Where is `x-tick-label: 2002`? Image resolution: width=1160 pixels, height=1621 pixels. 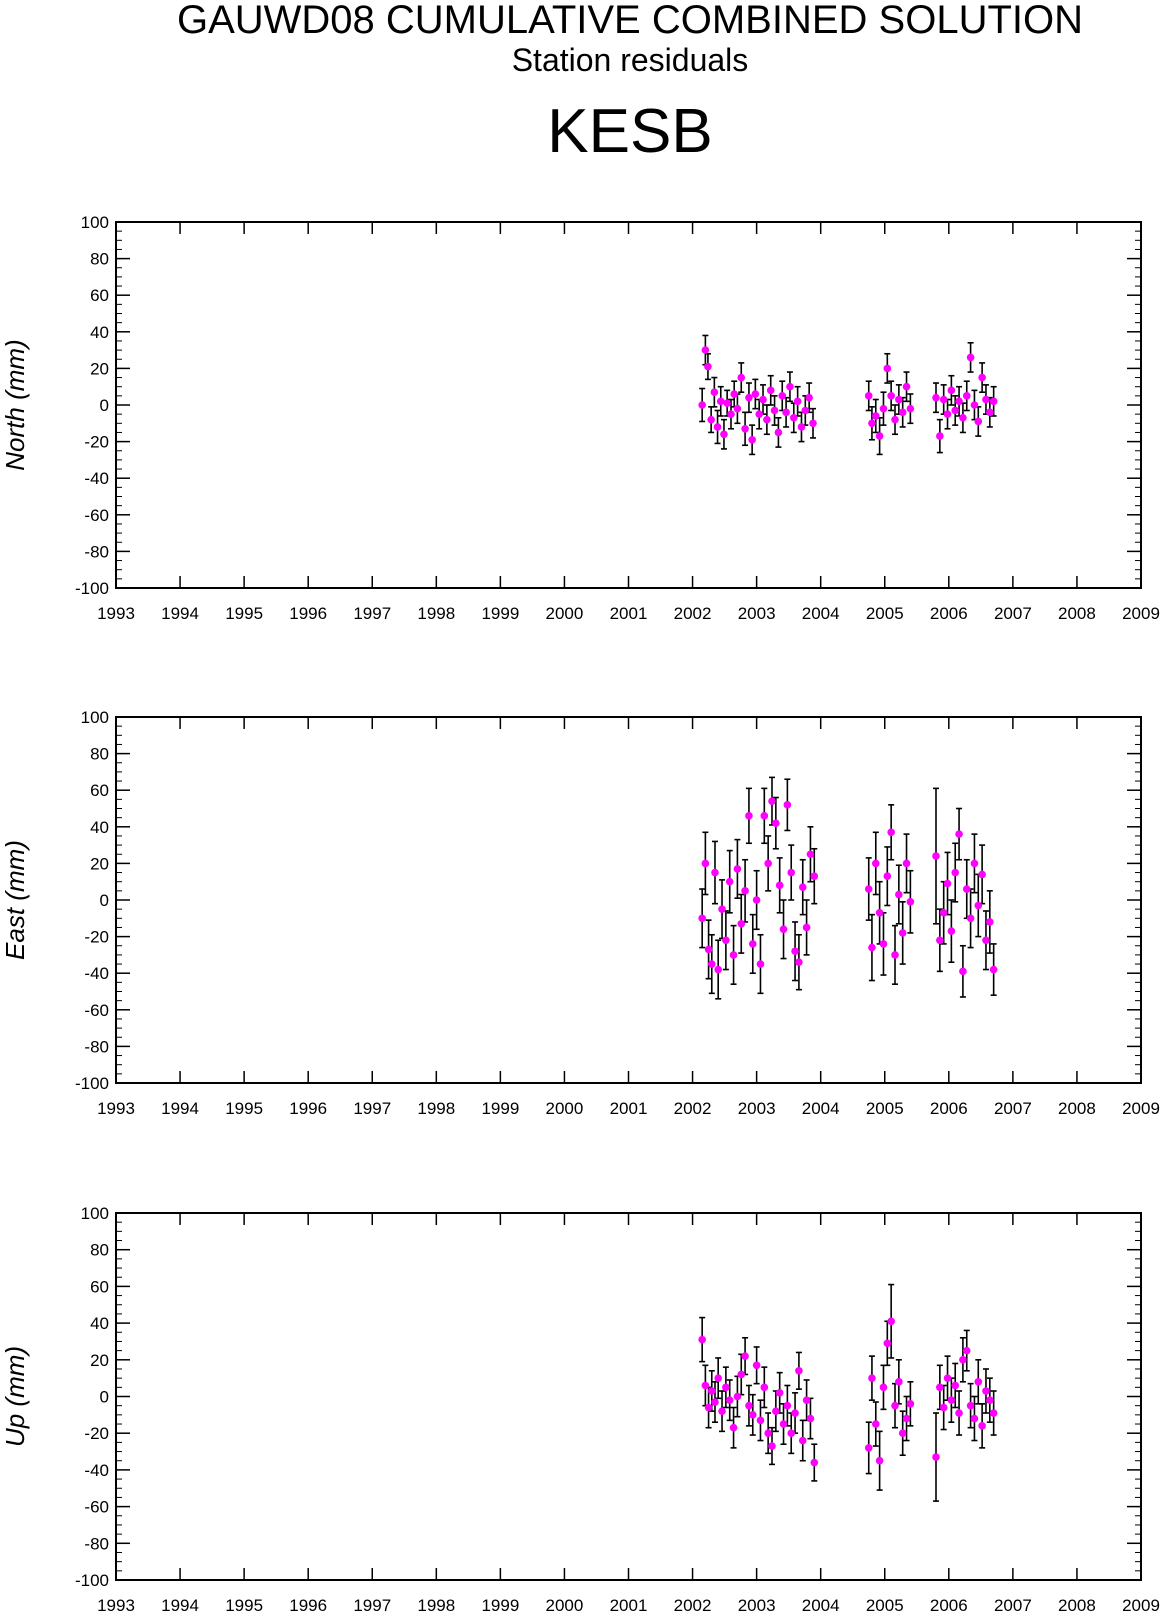 x-tick-label: 2002 is located at coordinates (693, 1108).